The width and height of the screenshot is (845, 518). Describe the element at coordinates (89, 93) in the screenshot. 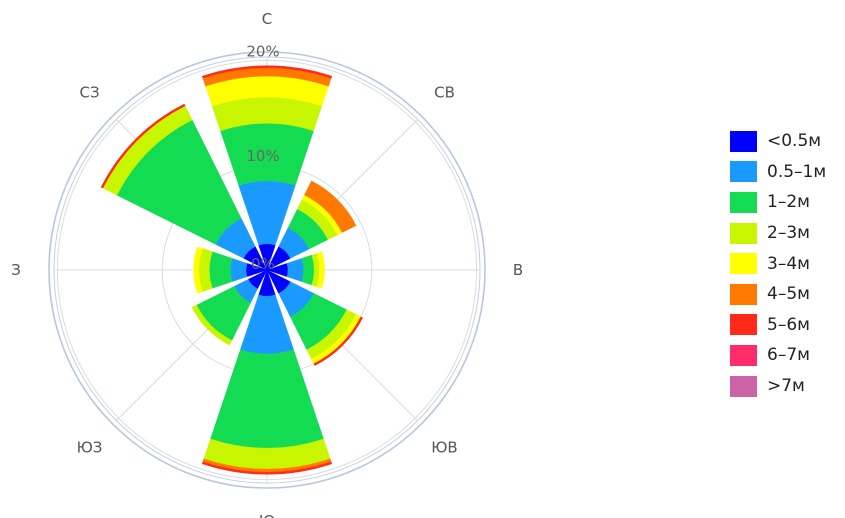

I see `direction-label: СЗ` at that location.